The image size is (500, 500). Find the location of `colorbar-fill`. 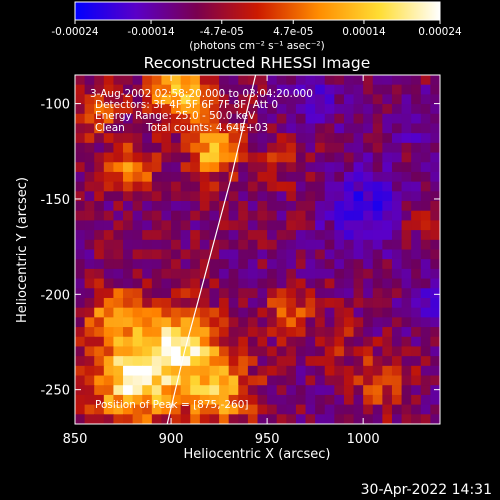

colorbar-fill is located at coordinates (257, 11).